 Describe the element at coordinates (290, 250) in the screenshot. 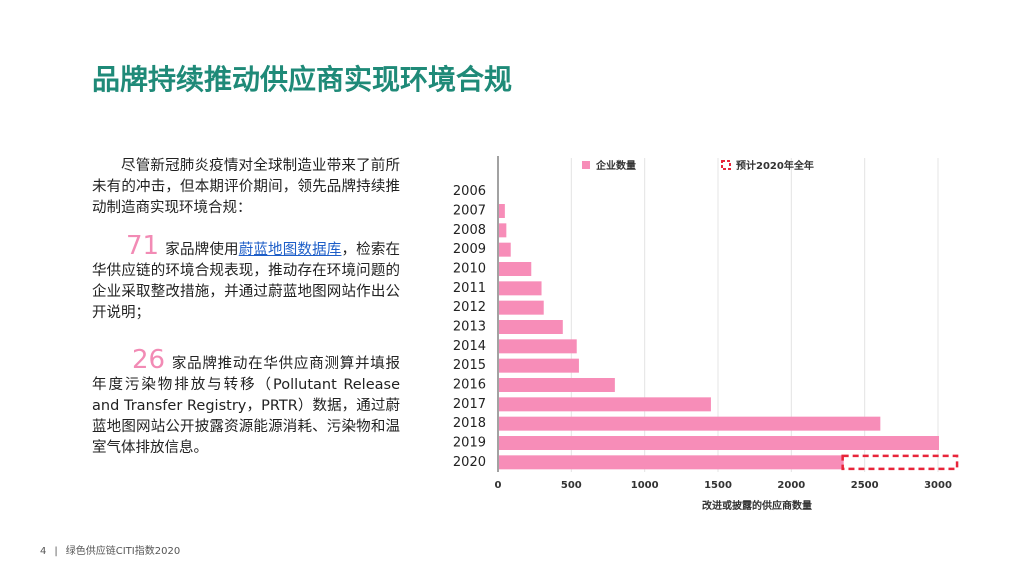

I see `link: 蔚蓝地图数据库` at that location.